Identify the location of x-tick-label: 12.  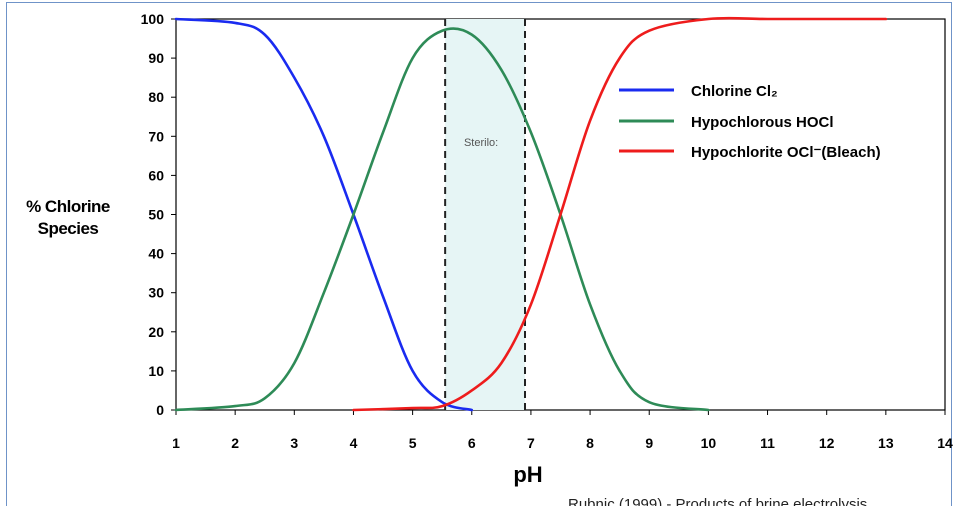
(827, 443).